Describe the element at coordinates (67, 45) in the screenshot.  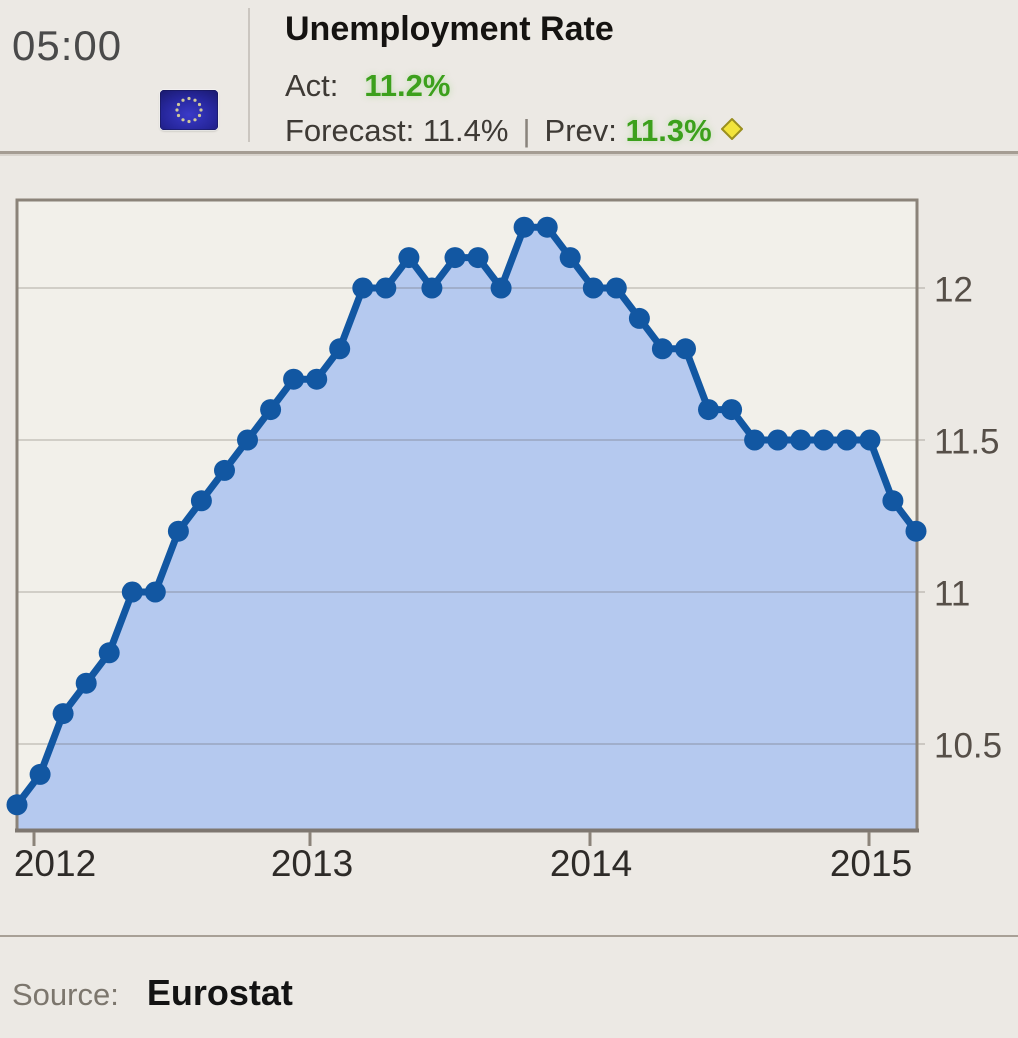
I see `event-time: 05:00` at that location.